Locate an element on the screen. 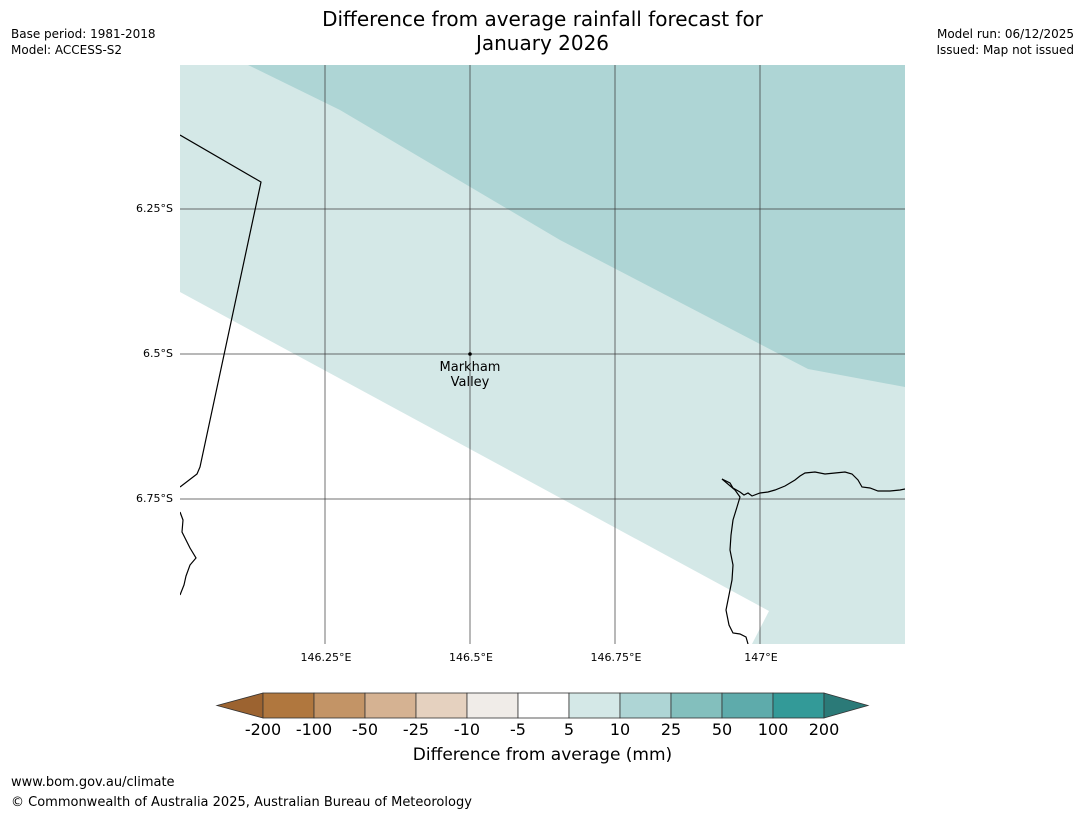 The height and width of the screenshot is (816, 1085). lat-label-6-25: 6.25°S is located at coordinates (154, 208).